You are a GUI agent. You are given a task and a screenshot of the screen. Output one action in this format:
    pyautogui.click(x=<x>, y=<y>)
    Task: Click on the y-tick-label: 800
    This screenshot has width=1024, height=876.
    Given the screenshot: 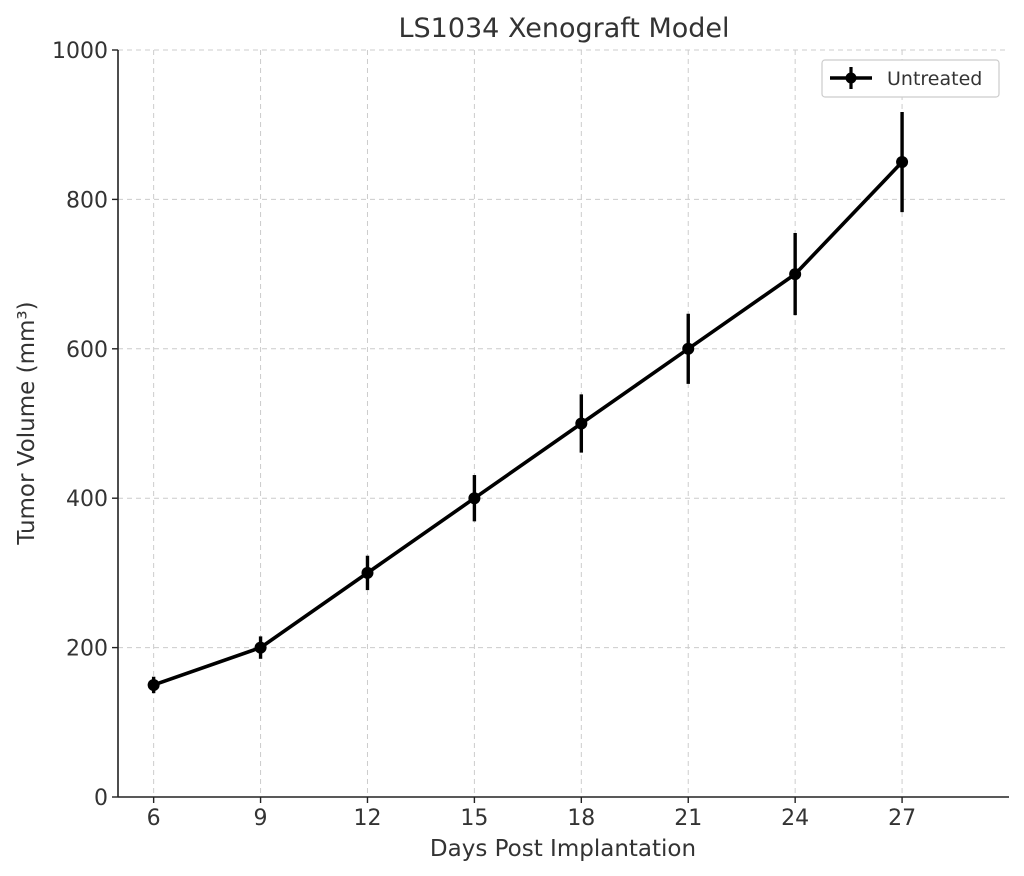 What is the action you would take?
    pyautogui.click(x=87, y=200)
    